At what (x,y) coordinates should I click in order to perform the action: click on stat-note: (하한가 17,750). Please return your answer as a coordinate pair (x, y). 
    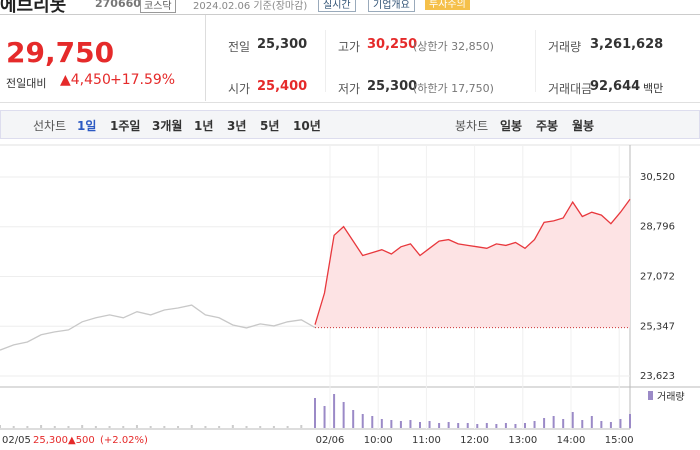
    Looking at the image, I should click on (453, 88).